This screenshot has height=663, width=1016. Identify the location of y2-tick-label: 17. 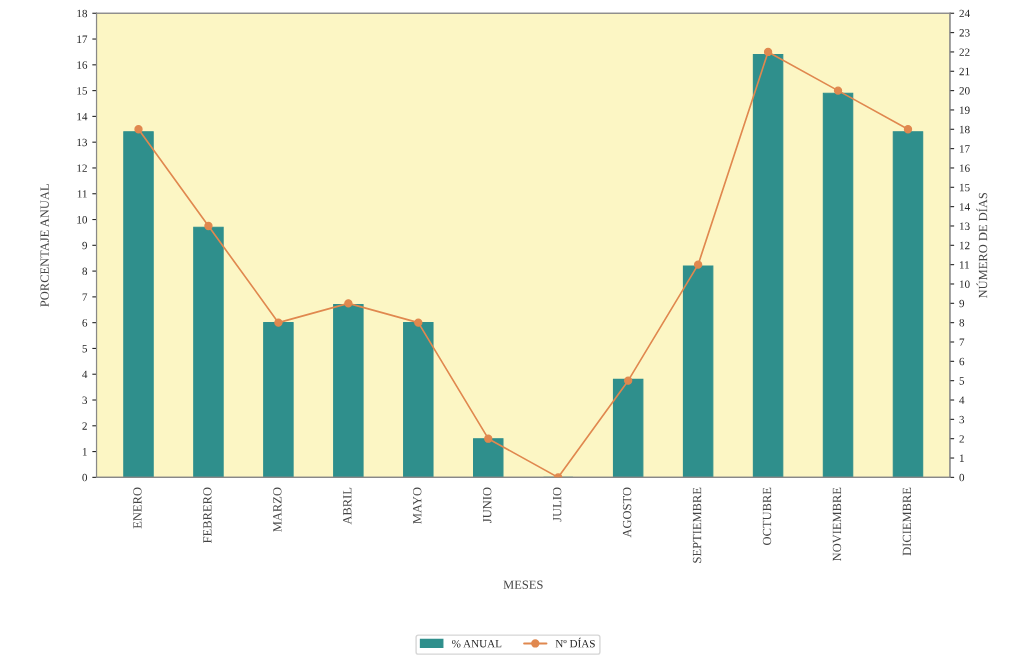
(964, 149).